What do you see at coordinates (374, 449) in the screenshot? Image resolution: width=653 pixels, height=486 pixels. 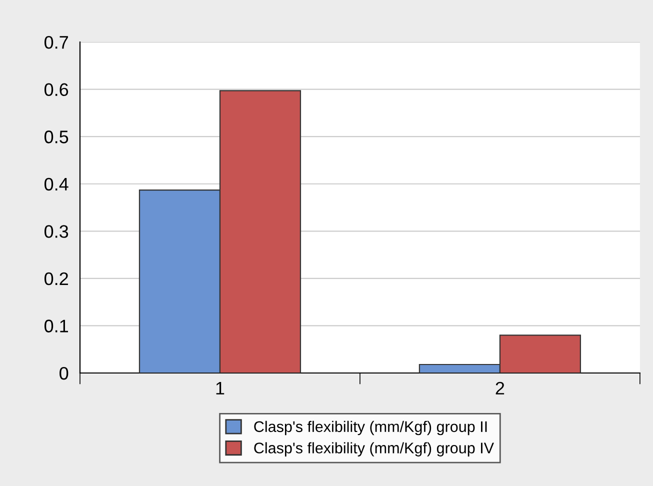 I see `legend-label: Clasp's flexibility (mm/Kgf) group IV` at bounding box center [374, 449].